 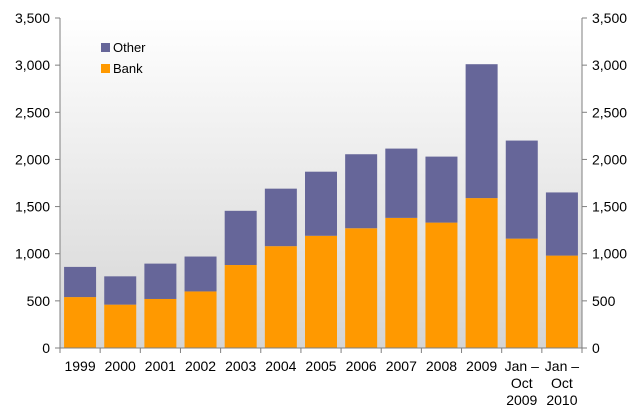 What do you see at coordinates (562, 383) in the screenshot?
I see `x-category-label-12: Jan – Oct 2010` at bounding box center [562, 383].